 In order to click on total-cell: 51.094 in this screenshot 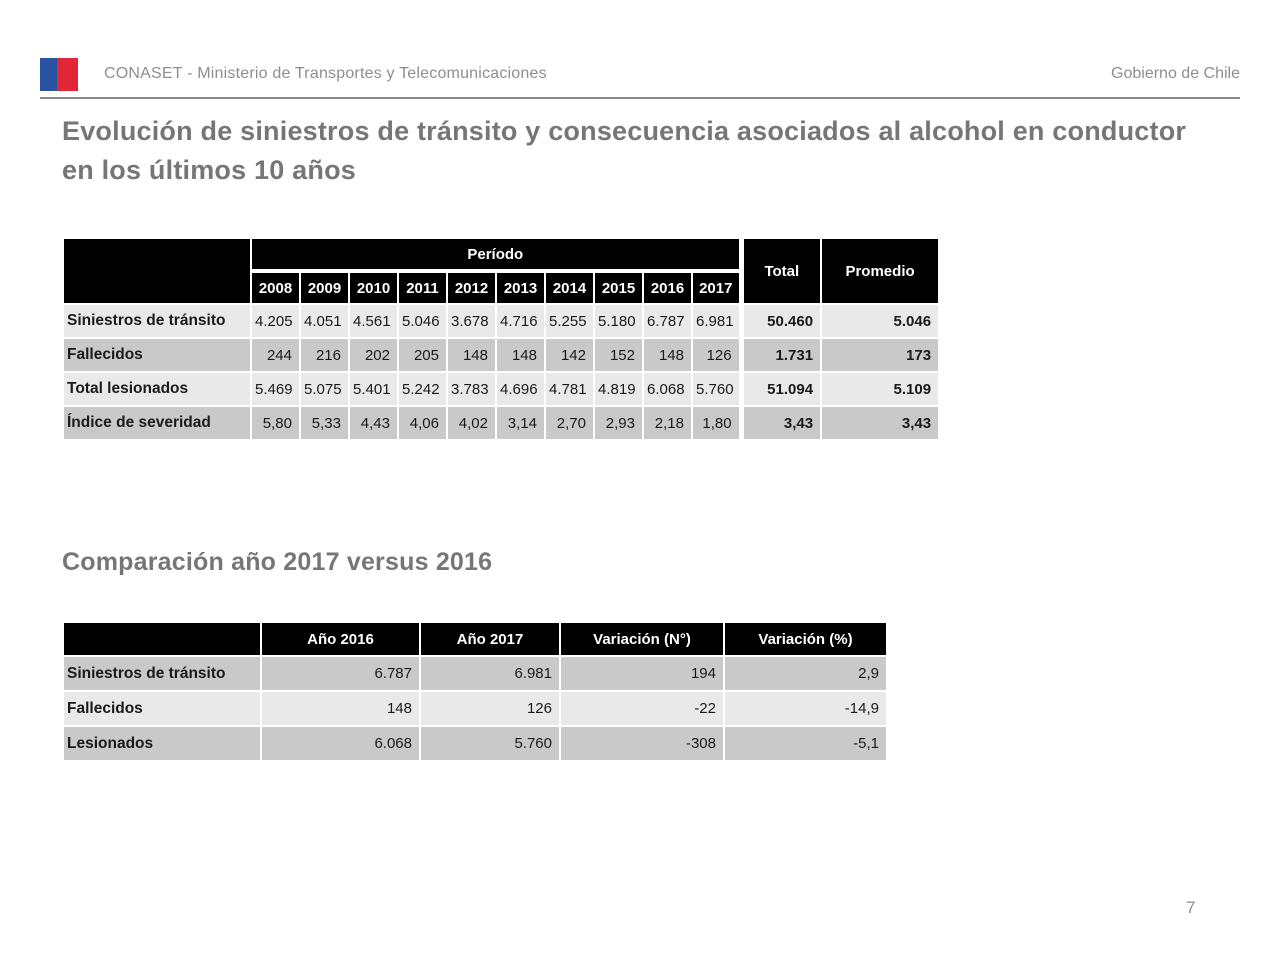, I will do `click(780, 389)`.